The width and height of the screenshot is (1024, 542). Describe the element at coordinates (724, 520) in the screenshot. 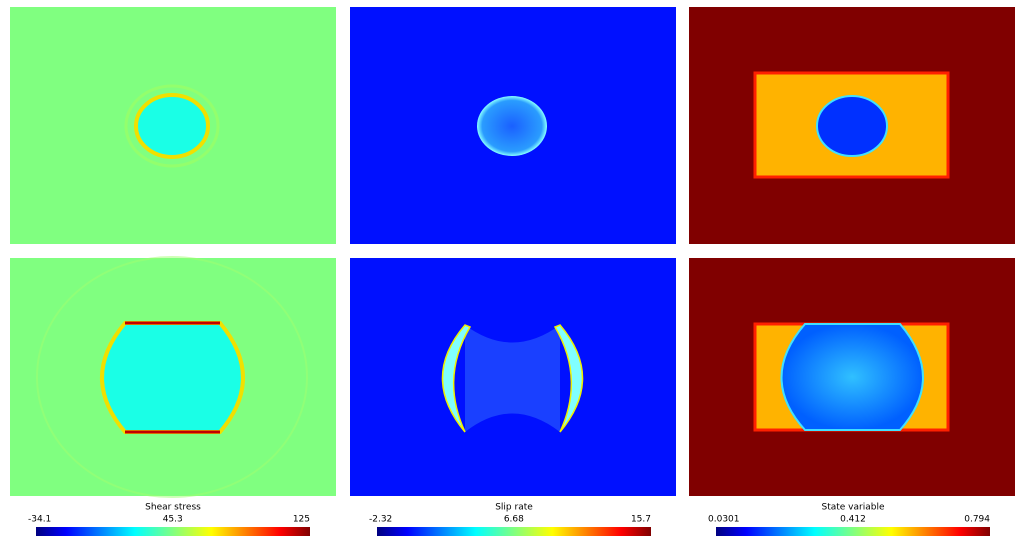

I see `colorbar-tick-label: 0.0301` at that location.